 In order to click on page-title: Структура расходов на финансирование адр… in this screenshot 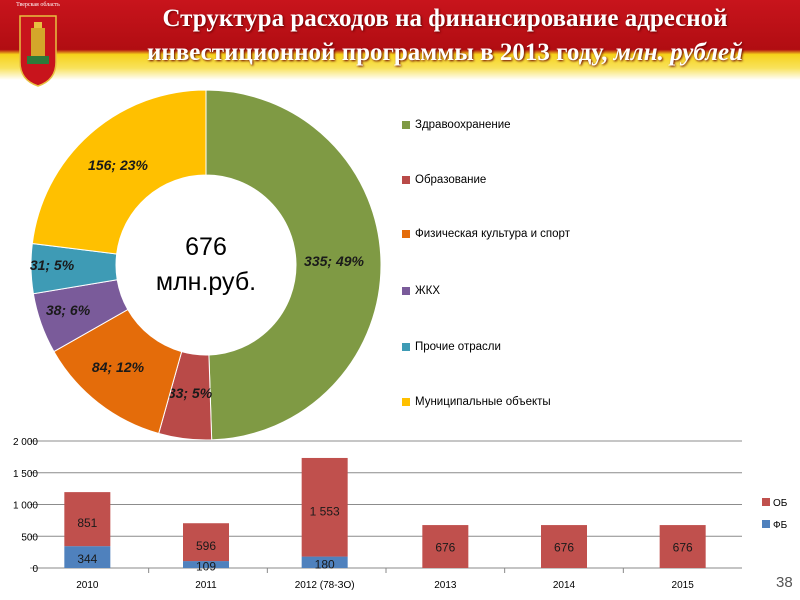, I will do `click(445, 36)`.